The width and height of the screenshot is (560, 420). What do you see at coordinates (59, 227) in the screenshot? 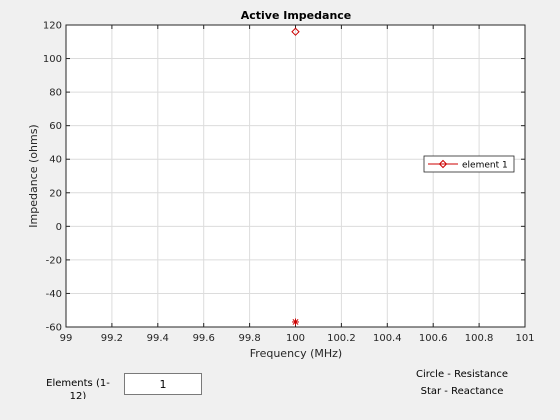
I see `y-tick-label: 0` at bounding box center [59, 227].